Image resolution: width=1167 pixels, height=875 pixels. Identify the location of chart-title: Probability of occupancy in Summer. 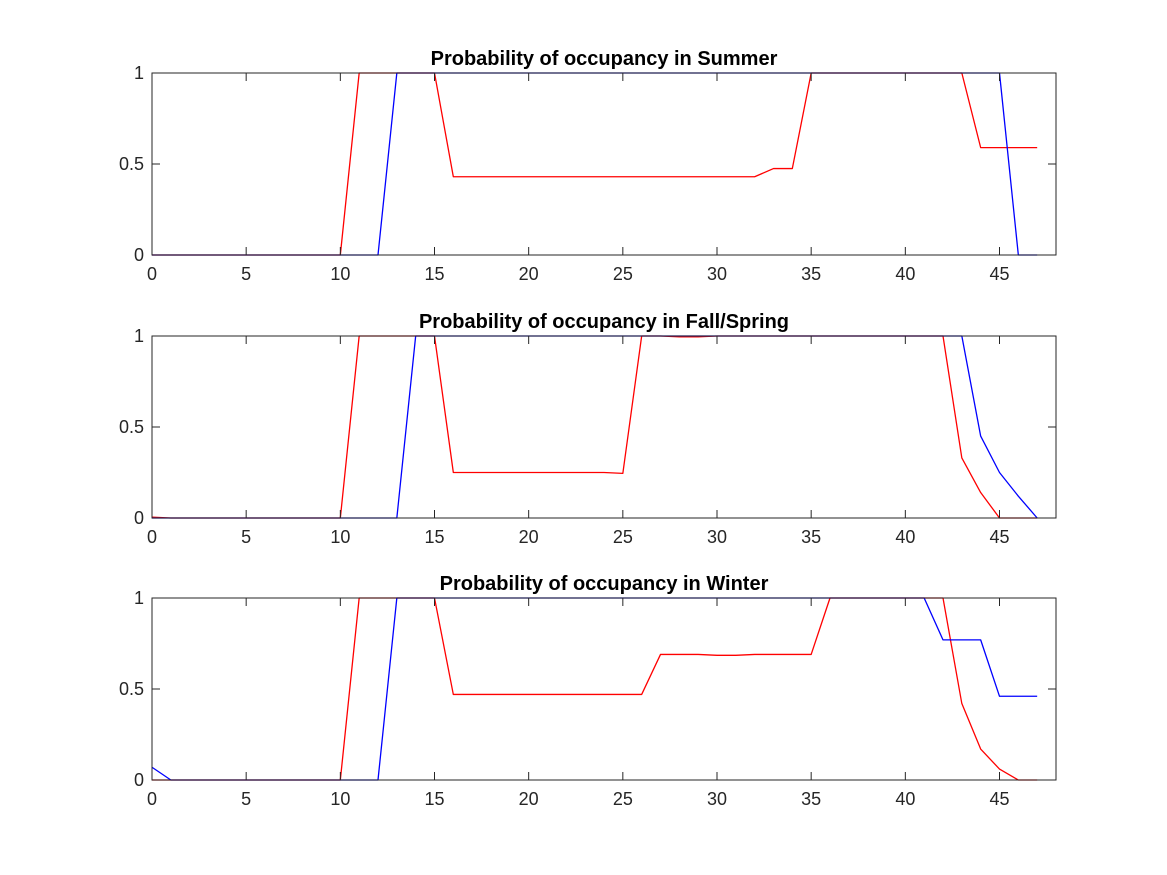
(604, 59).